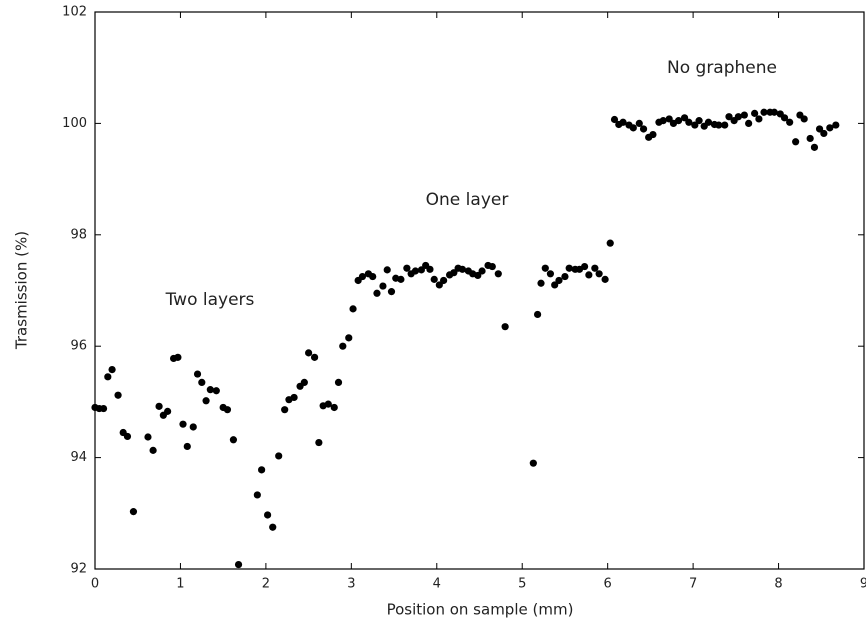 The width and height of the screenshot is (866, 626). What do you see at coordinates (78, 234) in the screenshot?
I see `y-tick-label: 98` at bounding box center [78, 234].